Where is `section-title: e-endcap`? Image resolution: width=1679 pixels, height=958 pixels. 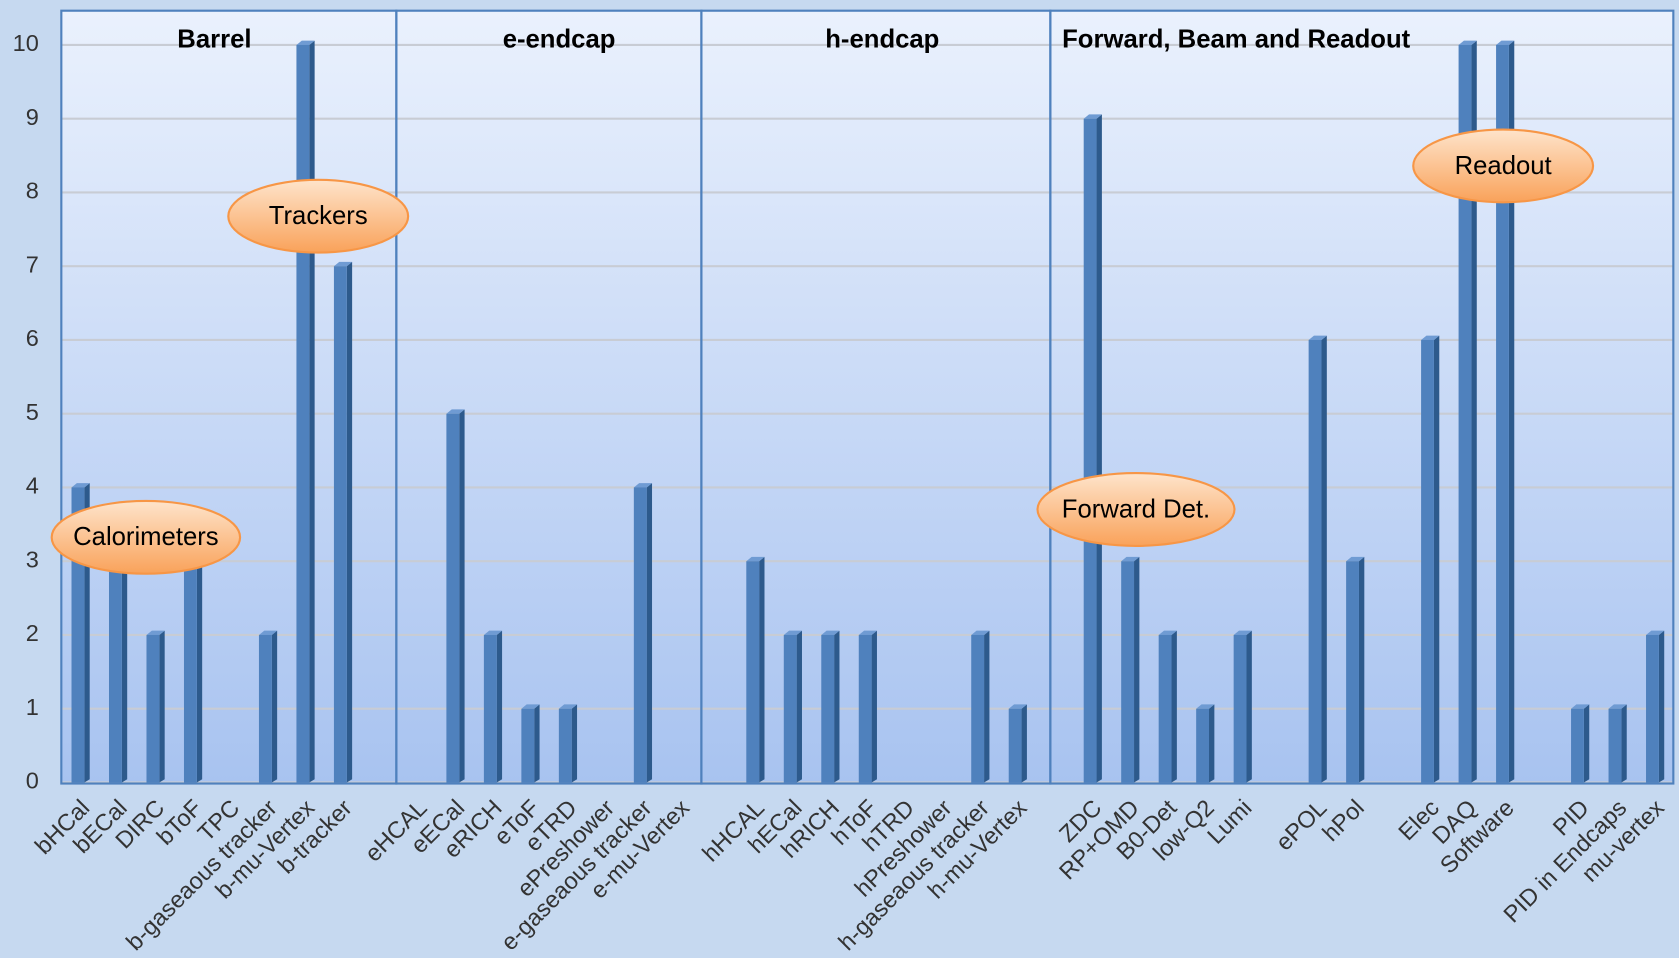
section-title: e-endcap is located at coordinates (559, 39).